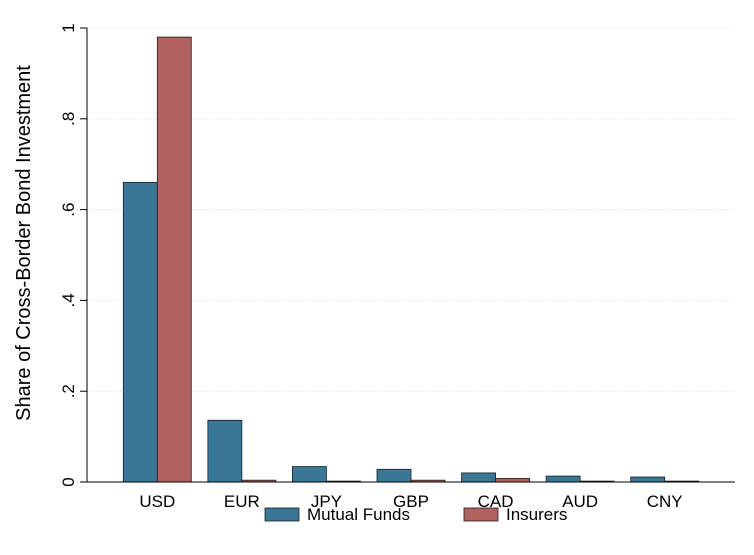  Describe the element at coordinates (68, 300) in the screenshot. I see `y-tick-label: .4` at that location.